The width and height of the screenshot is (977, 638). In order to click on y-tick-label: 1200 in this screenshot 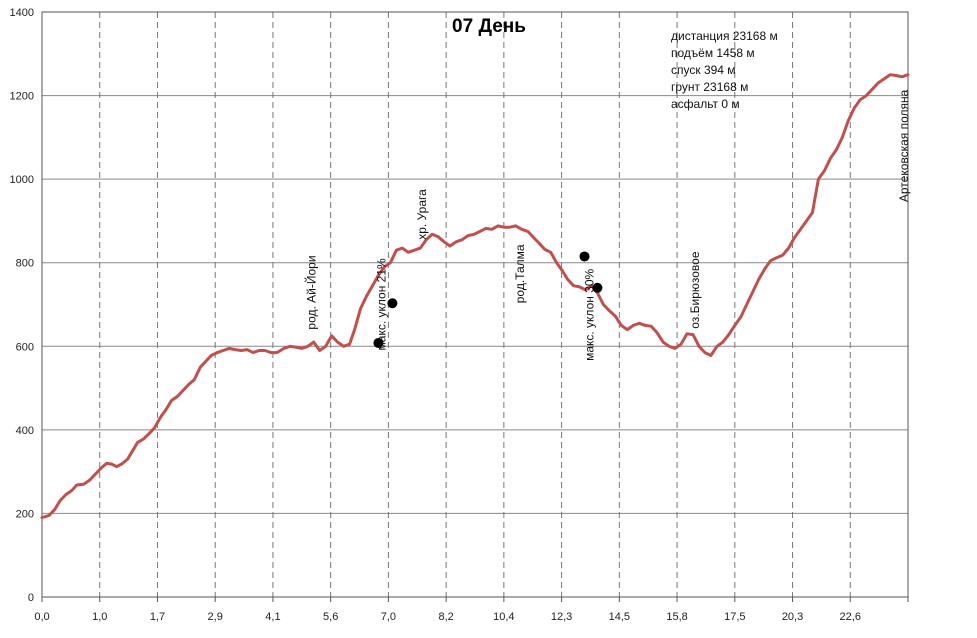, I will do `click(22, 97)`.